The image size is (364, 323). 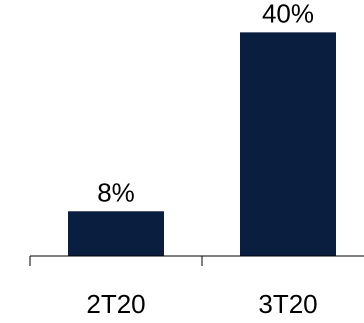 I want to click on x-tick-label-3t20: 3T20, so click(x=287, y=304).